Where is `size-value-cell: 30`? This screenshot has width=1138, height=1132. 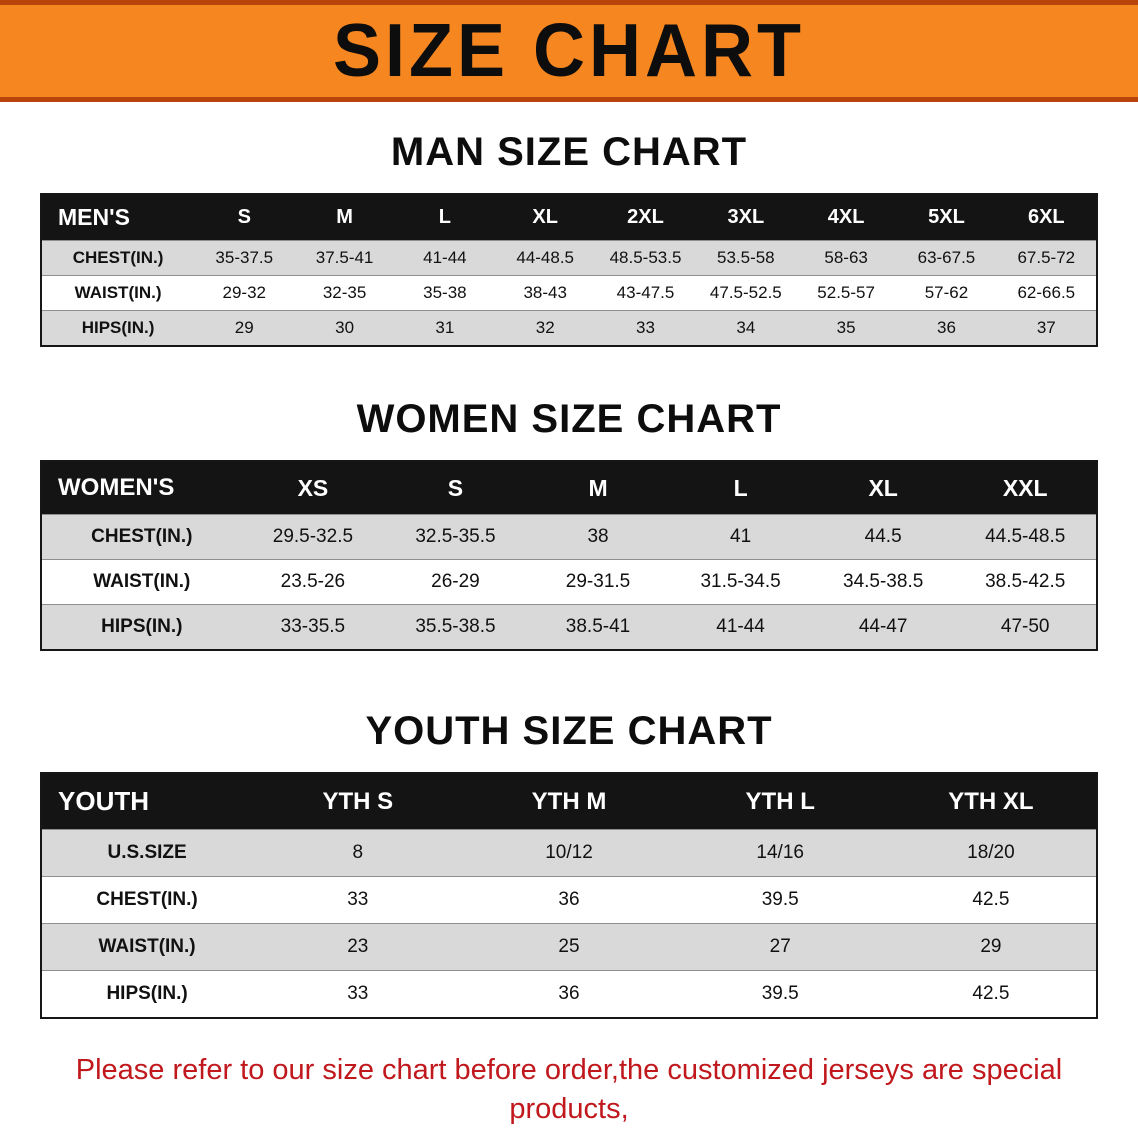 size-value-cell: 30 is located at coordinates (344, 328).